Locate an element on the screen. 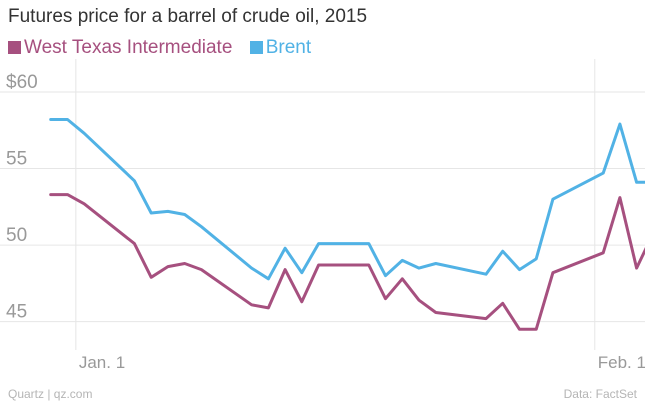  legend-item-wti: West Texas Intermediate is located at coordinates (120, 48).